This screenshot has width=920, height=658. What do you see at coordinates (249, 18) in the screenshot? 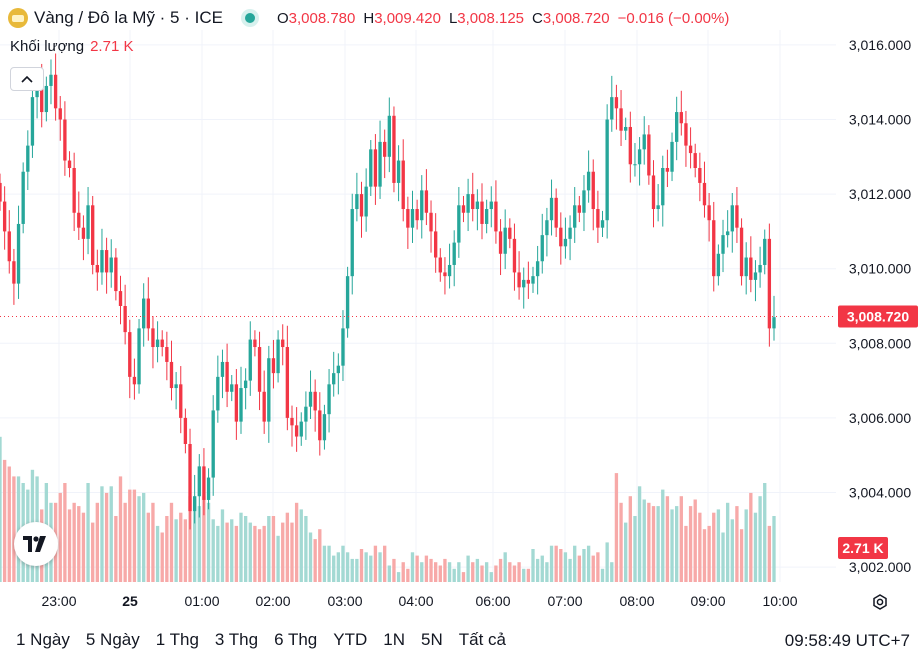
I see `market-status-icon` at bounding box center [249, 18].